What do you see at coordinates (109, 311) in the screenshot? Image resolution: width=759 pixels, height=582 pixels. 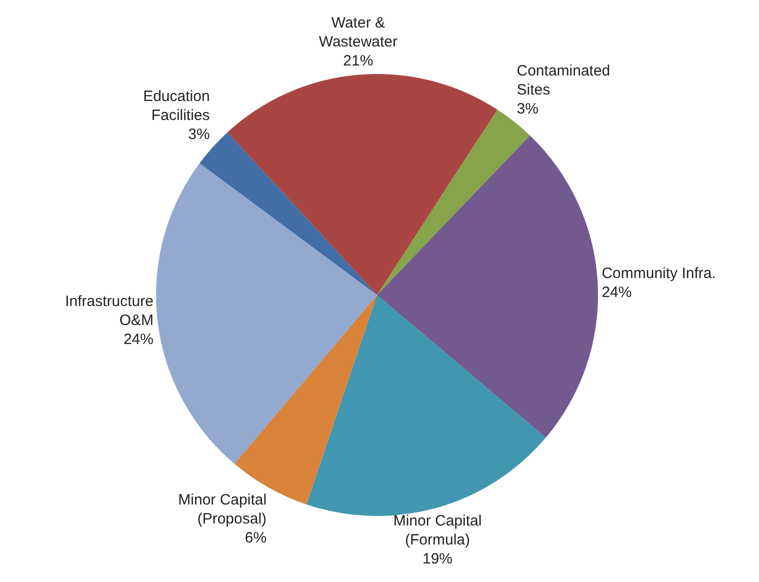 I see `slice-label: Infrastructure O&M` at bounding box center [109, 311].